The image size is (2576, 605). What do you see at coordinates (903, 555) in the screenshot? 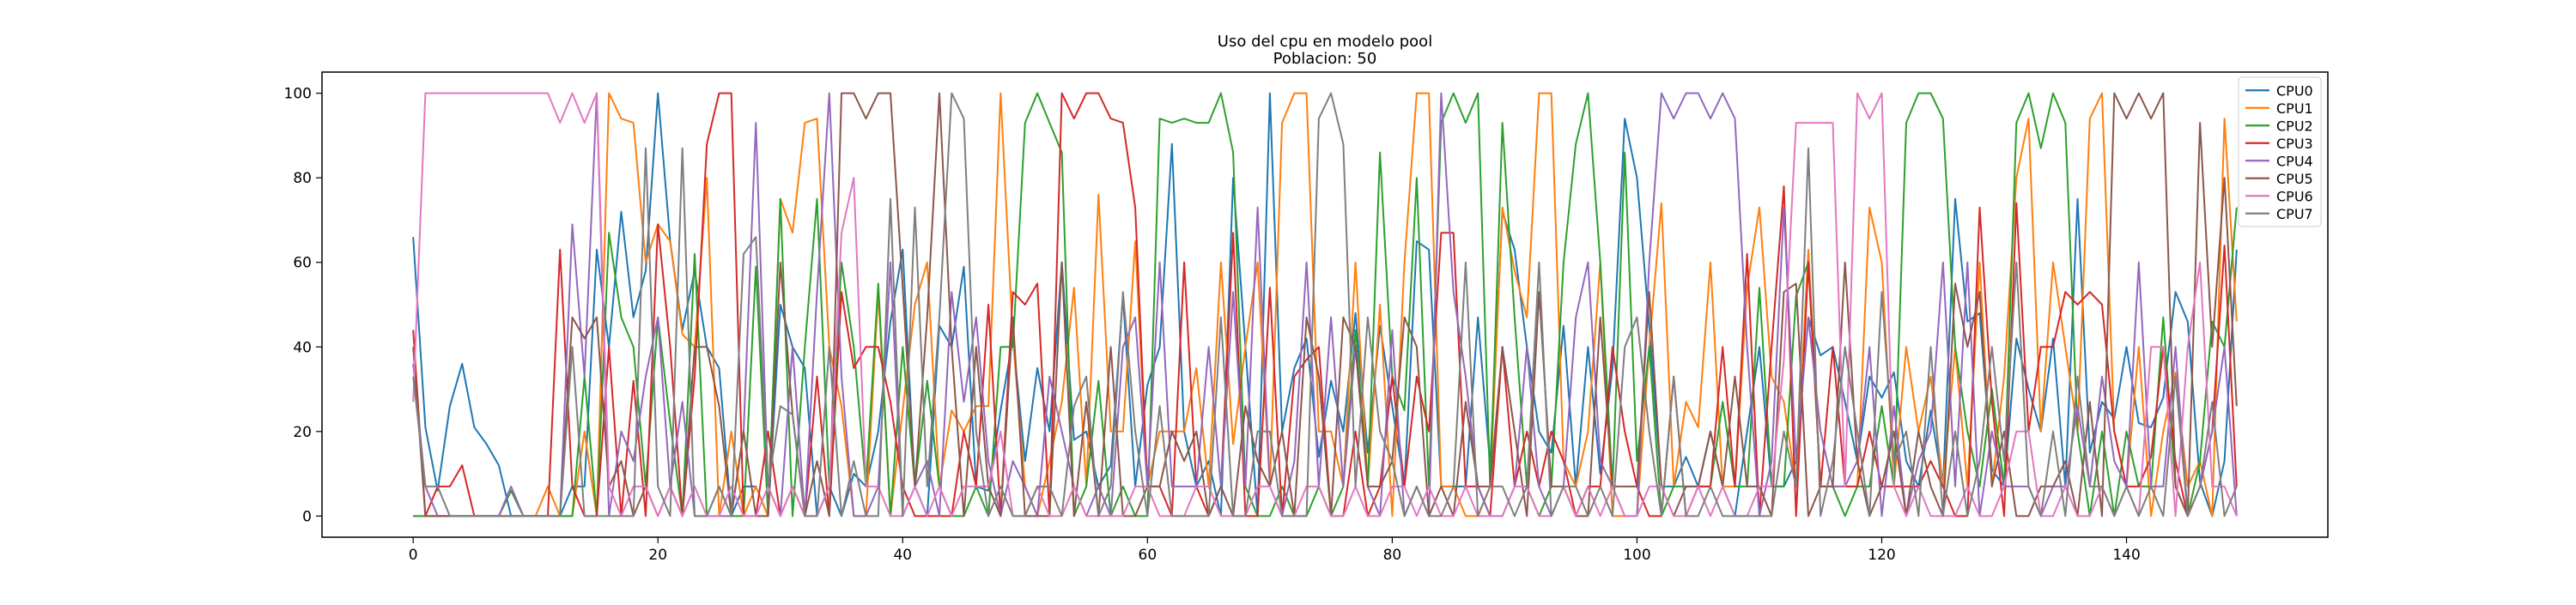
I see `x-tick-label: 40` at bounding box center [903, 555].